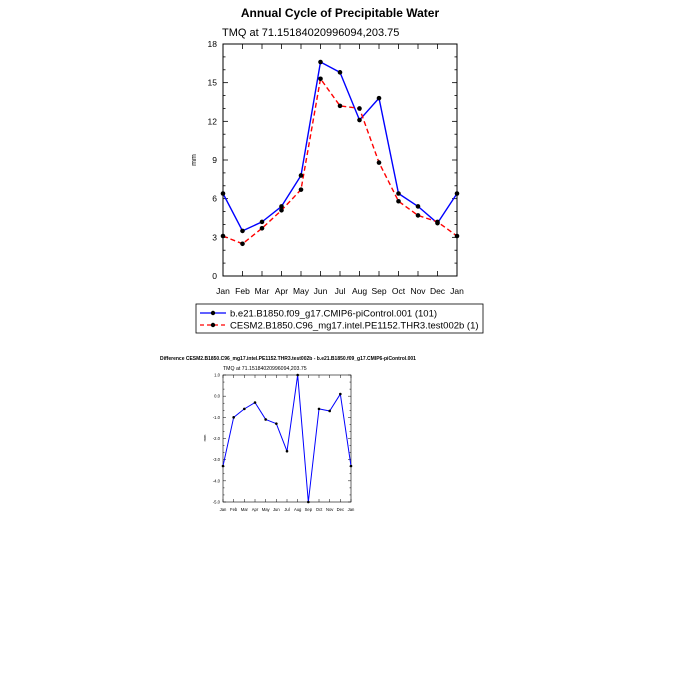  What do you see at coordinates (418, 291) in the screenshot?
I see `main-xtick-label: Nov` at bounding box center [418, 291].